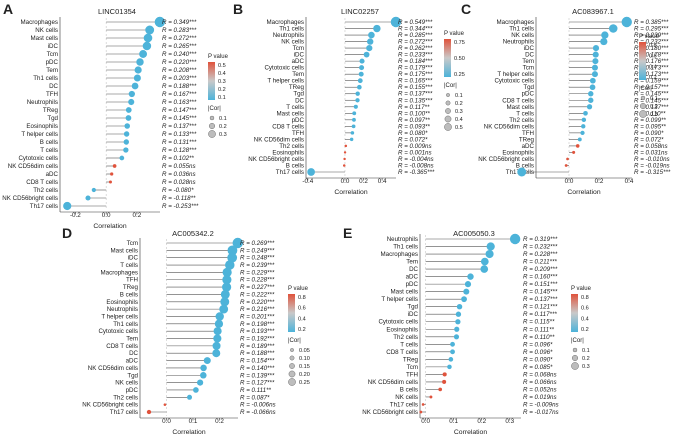 The width and height of the screenshot is (685, 436). Describe the element at coordinates (413, 314) in the screenshot. I see `category-label: iDC` at that location.